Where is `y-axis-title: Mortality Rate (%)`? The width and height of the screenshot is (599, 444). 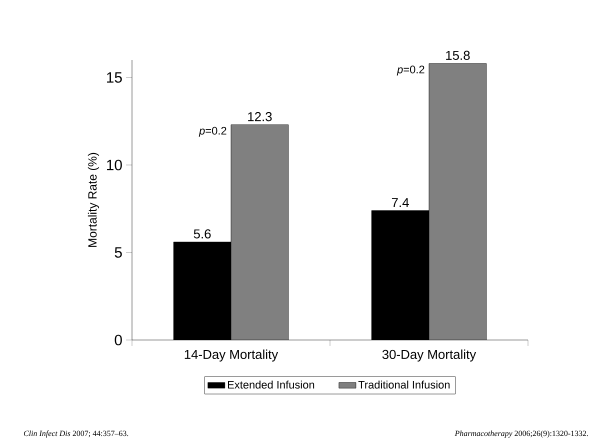
y-axis-title: Mortality Rate (%) is located at coordinates (94, 199).